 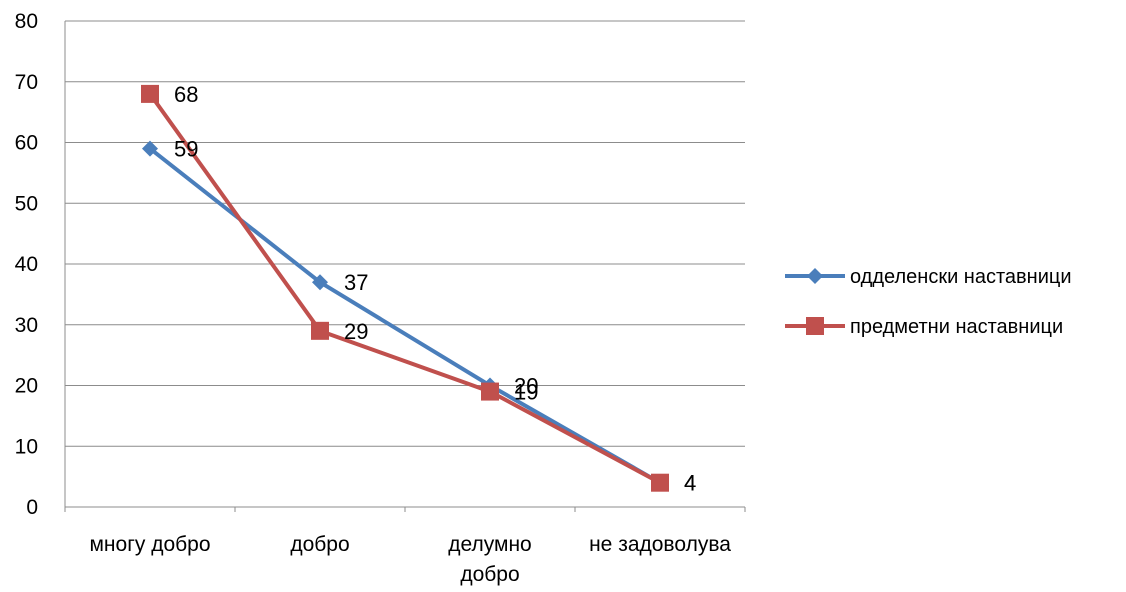 I want to click on y-tick-label: 70, so click(x=26, y=82).